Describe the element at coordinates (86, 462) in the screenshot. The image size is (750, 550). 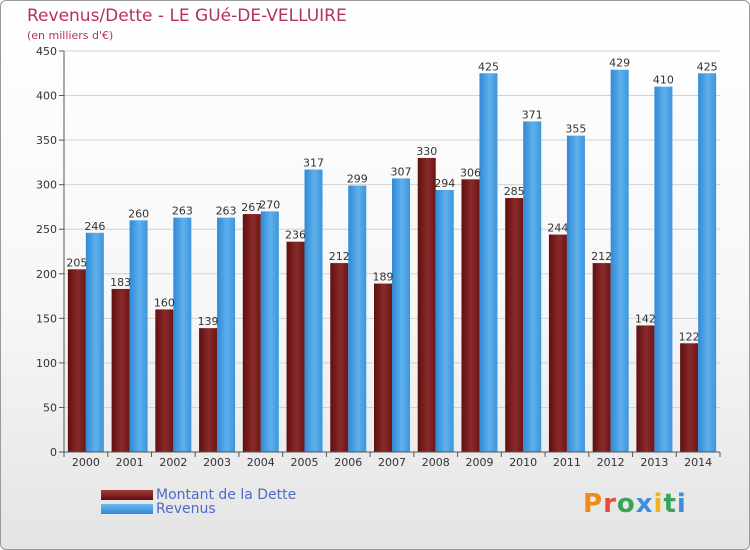
I see `x-tick-label: 2000` at that location.